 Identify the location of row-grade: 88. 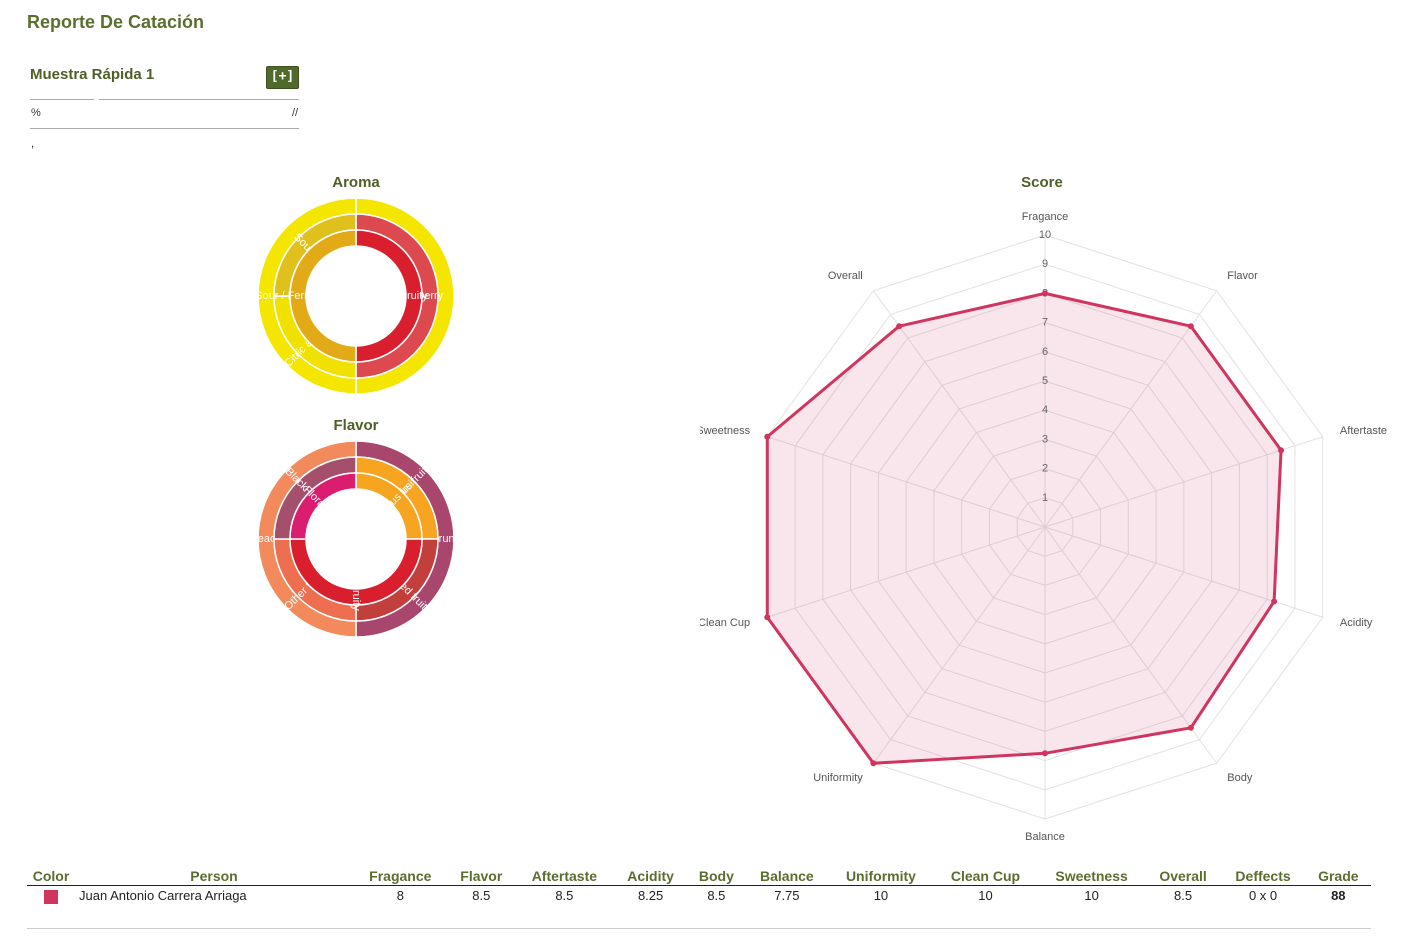
(1338, 896).